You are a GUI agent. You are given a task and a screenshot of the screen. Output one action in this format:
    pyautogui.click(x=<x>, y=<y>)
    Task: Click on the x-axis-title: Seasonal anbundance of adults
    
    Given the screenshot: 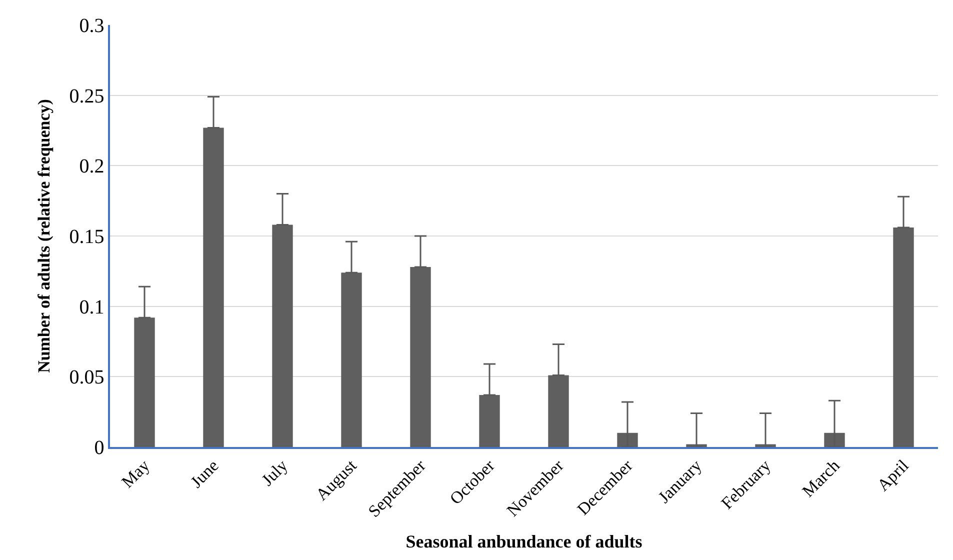 What is the action you would take?
    pyautogui.click(x=524, y=541)
    